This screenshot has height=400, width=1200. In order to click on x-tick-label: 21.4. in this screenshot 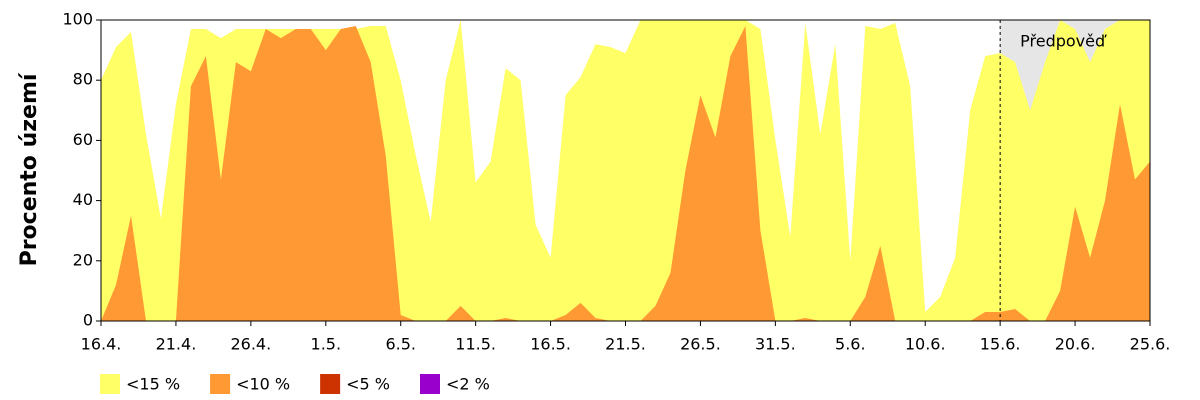, I will do `click(176, 344)`.